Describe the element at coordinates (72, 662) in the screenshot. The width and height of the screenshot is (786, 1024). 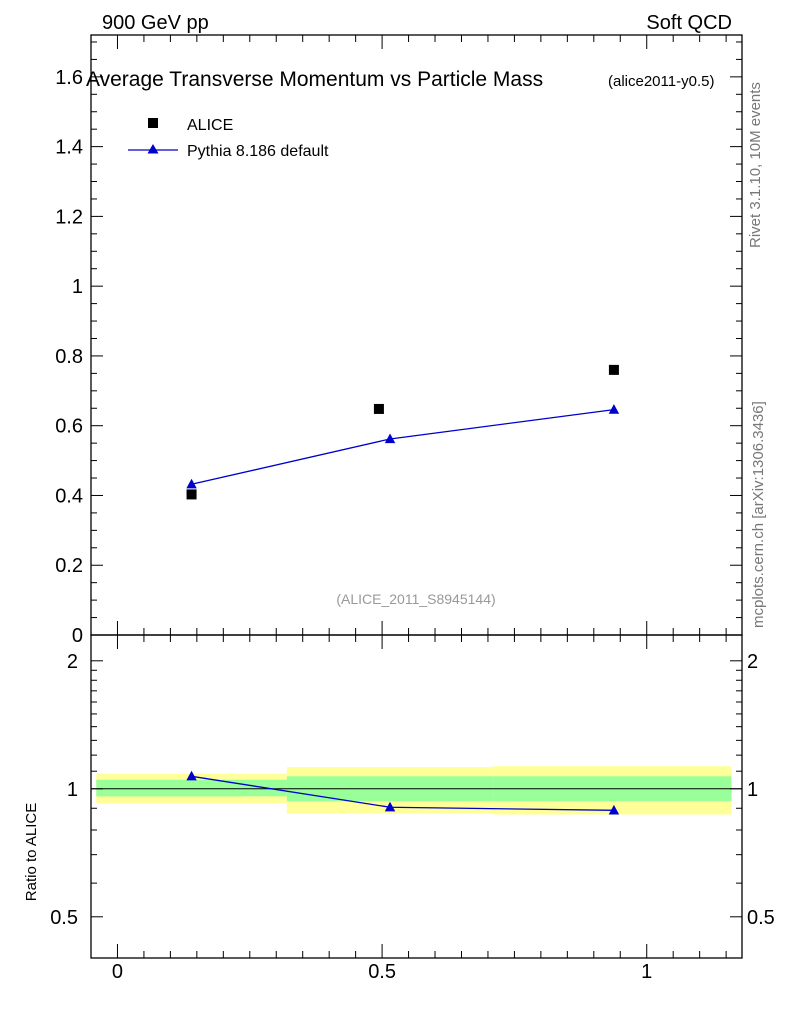
I see `ratio-ytick-label-left: 2` at that location.